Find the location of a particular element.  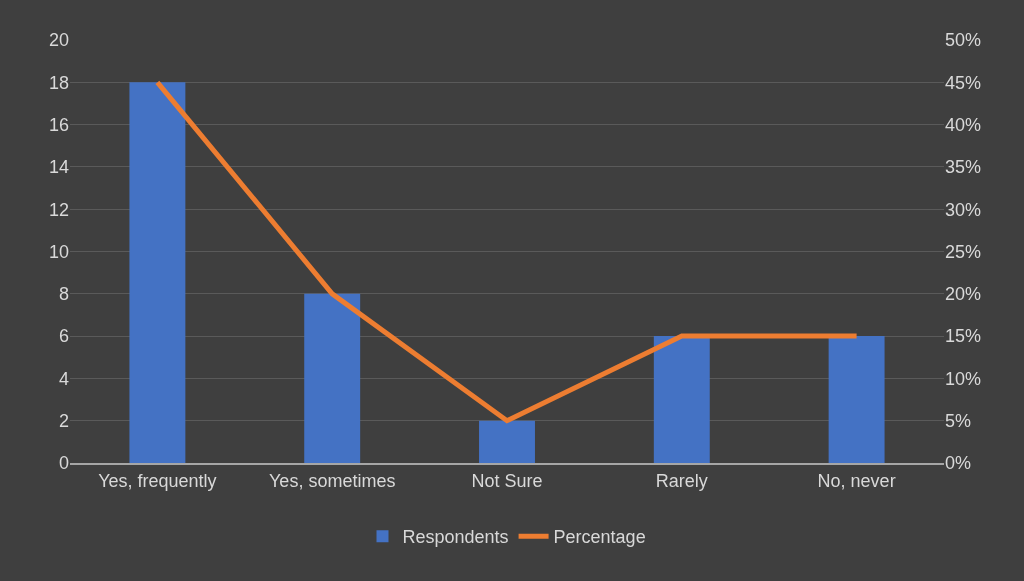

y2-tick-label: 0% is located at coordinates (958, 463).